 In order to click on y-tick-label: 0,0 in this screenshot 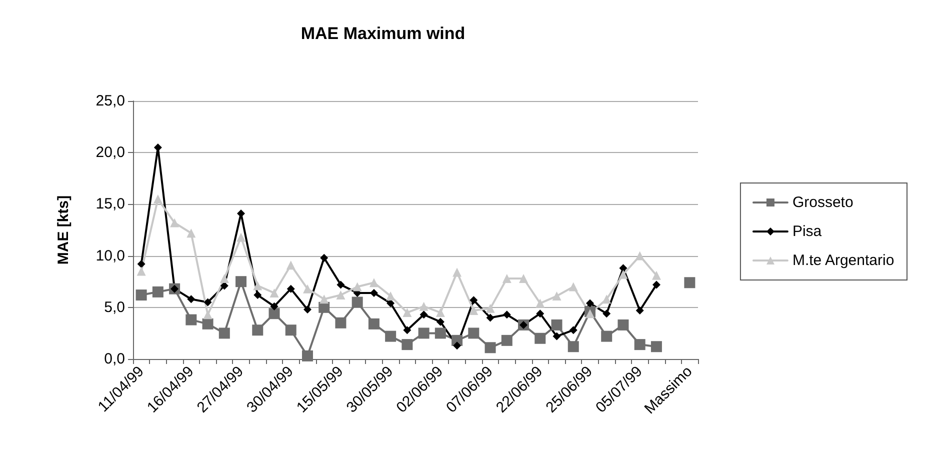, I will do `click(114, 359)`.